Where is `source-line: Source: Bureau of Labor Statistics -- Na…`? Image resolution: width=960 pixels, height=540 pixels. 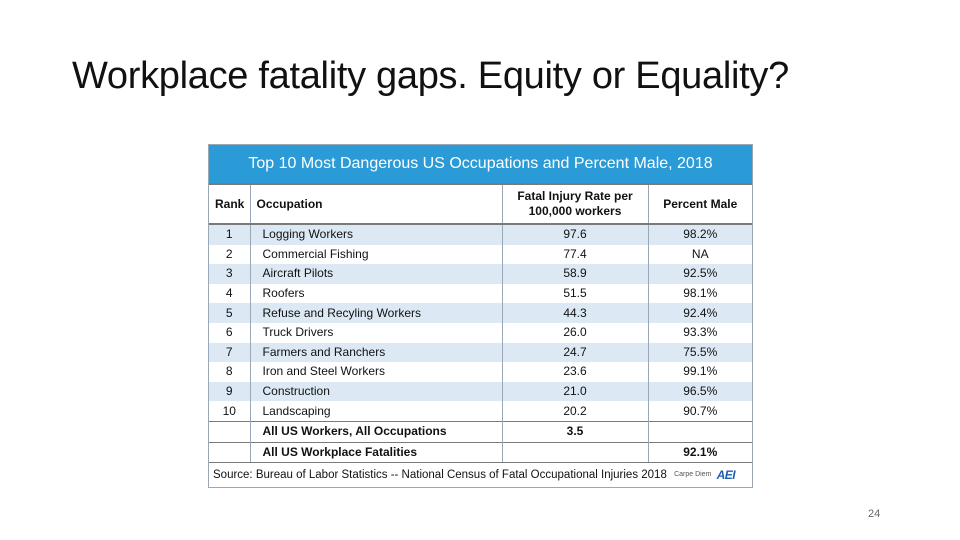
source-line: Source: Bureau of Labor Statistics -- Na… is located at coordinates (480, 474).